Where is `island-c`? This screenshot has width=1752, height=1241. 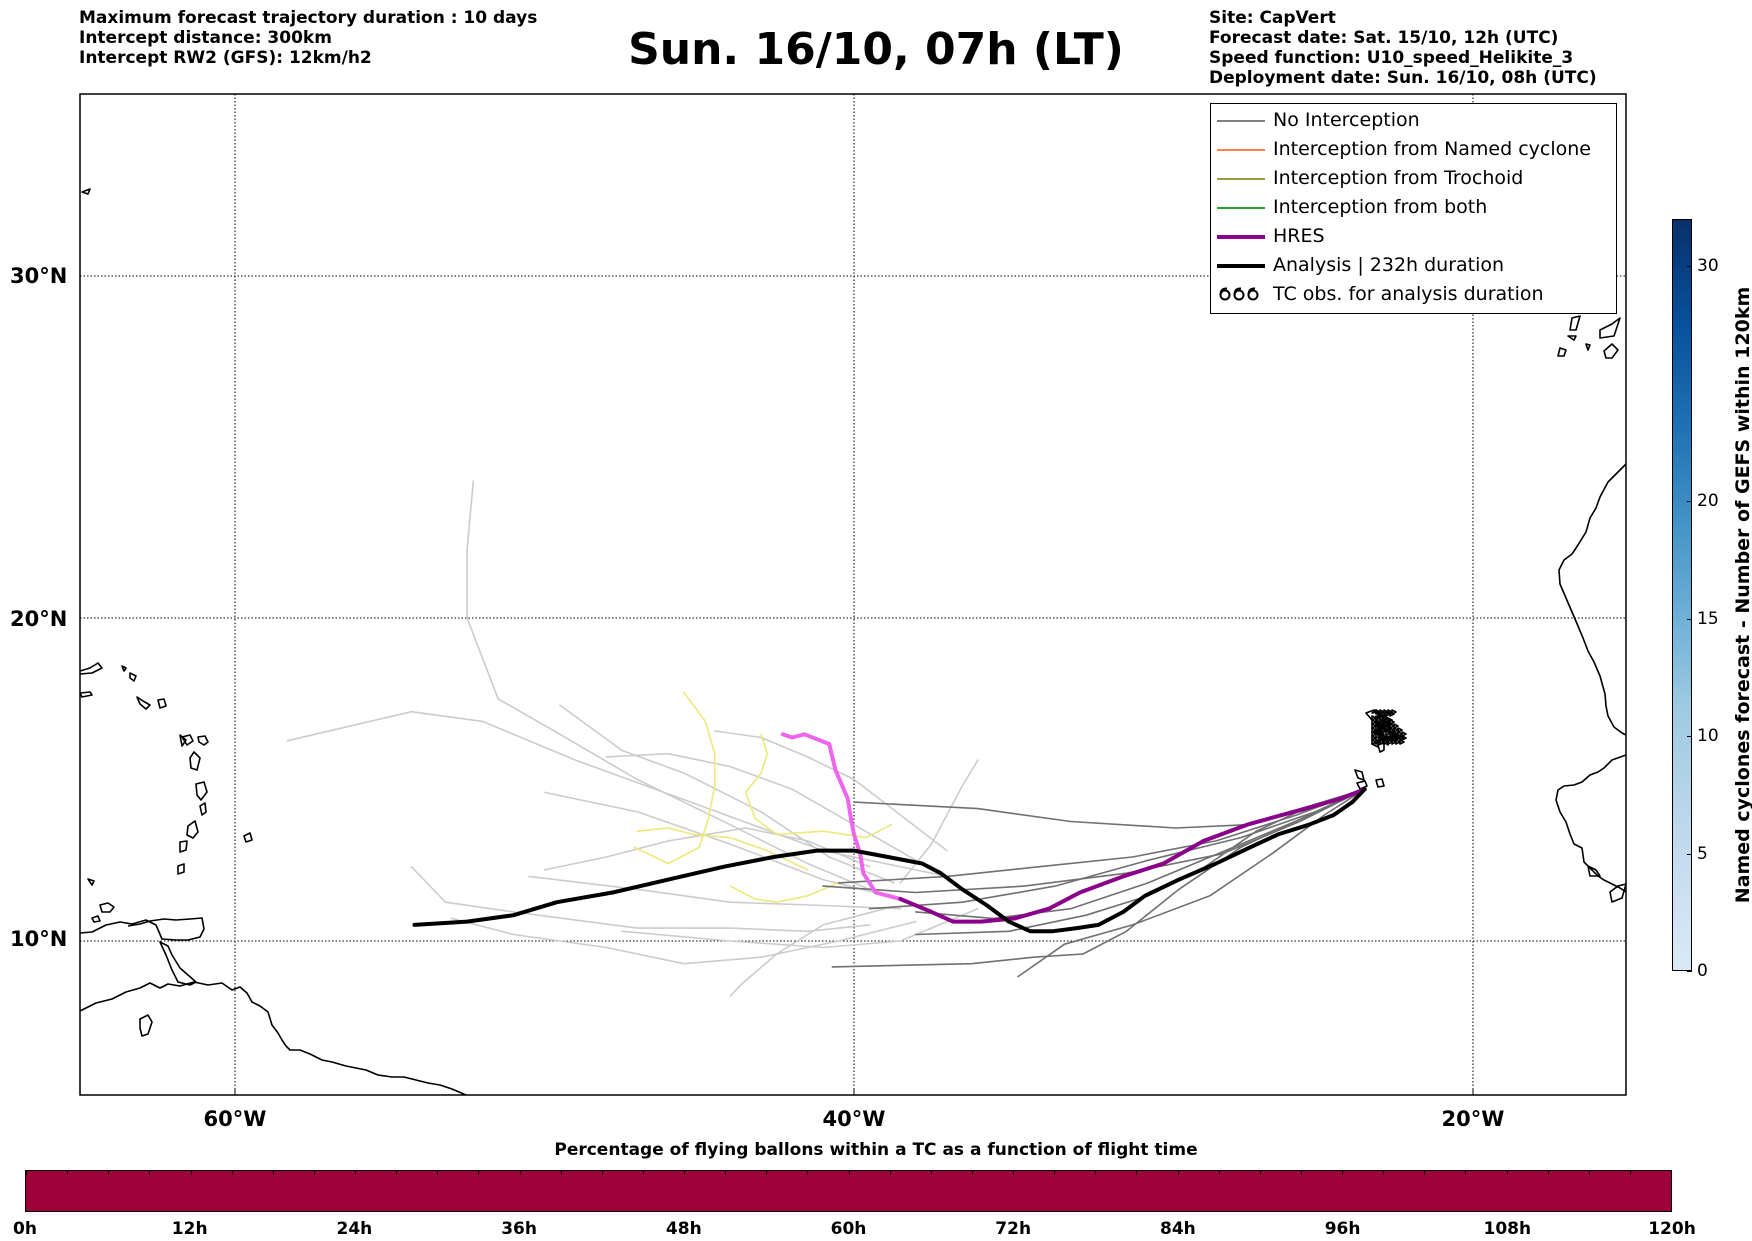 island-c is located at coordinates (178, 963).